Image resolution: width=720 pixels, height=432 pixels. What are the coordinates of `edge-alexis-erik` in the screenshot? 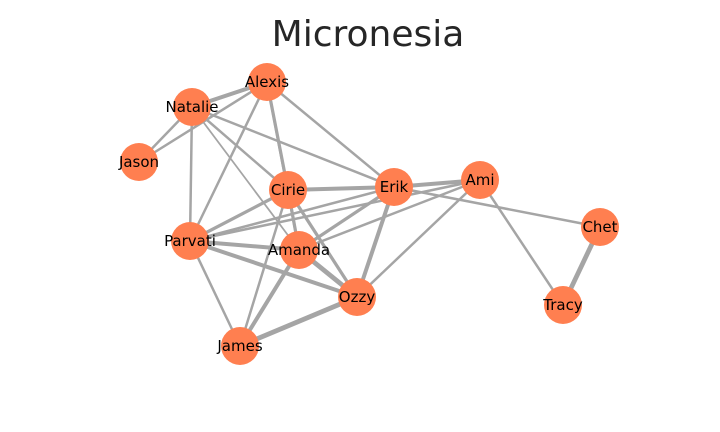 It's located at (330, 134).